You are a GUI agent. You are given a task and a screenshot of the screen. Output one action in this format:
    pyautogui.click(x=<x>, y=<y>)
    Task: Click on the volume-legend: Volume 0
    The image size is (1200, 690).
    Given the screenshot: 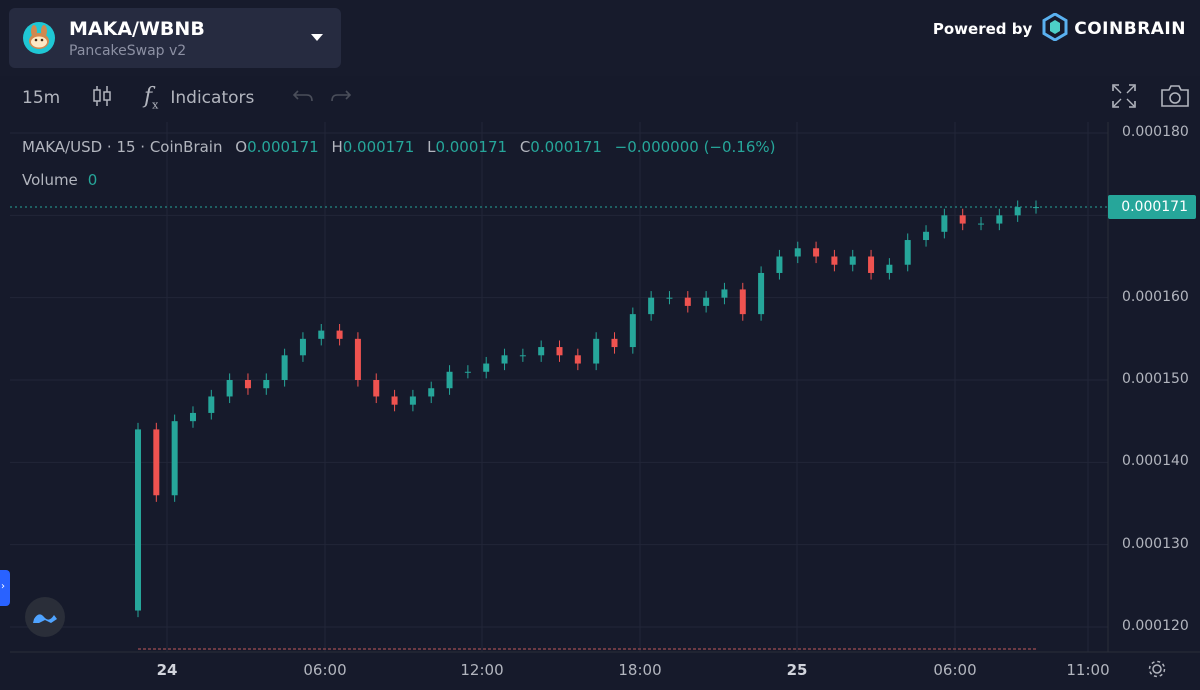 What is the action you would take?
    pyautogui.click(x=59, y=180)
    